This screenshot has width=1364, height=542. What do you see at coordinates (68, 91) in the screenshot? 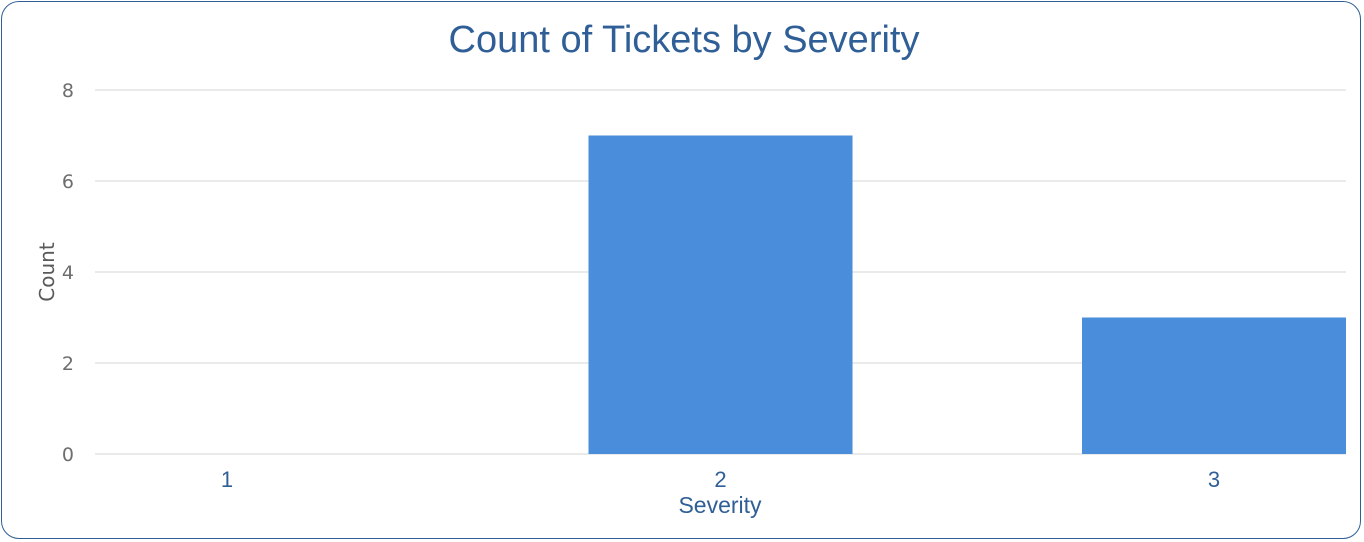
I see `y-tick-label: 8` at bounding box center [68, 91].